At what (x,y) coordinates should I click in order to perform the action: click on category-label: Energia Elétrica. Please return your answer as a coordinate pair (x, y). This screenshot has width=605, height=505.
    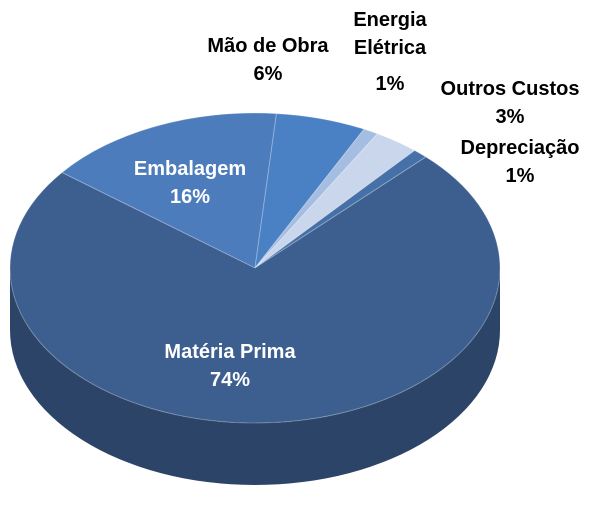
    Looking at the image, I should click on (390, 34).